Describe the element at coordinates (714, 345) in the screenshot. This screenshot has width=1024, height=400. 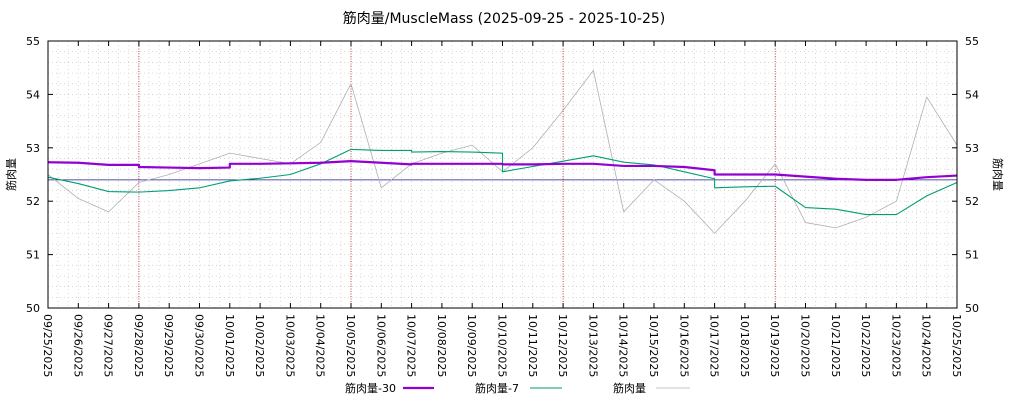
I see `x-tick-label: 10/17/2025` at that location.